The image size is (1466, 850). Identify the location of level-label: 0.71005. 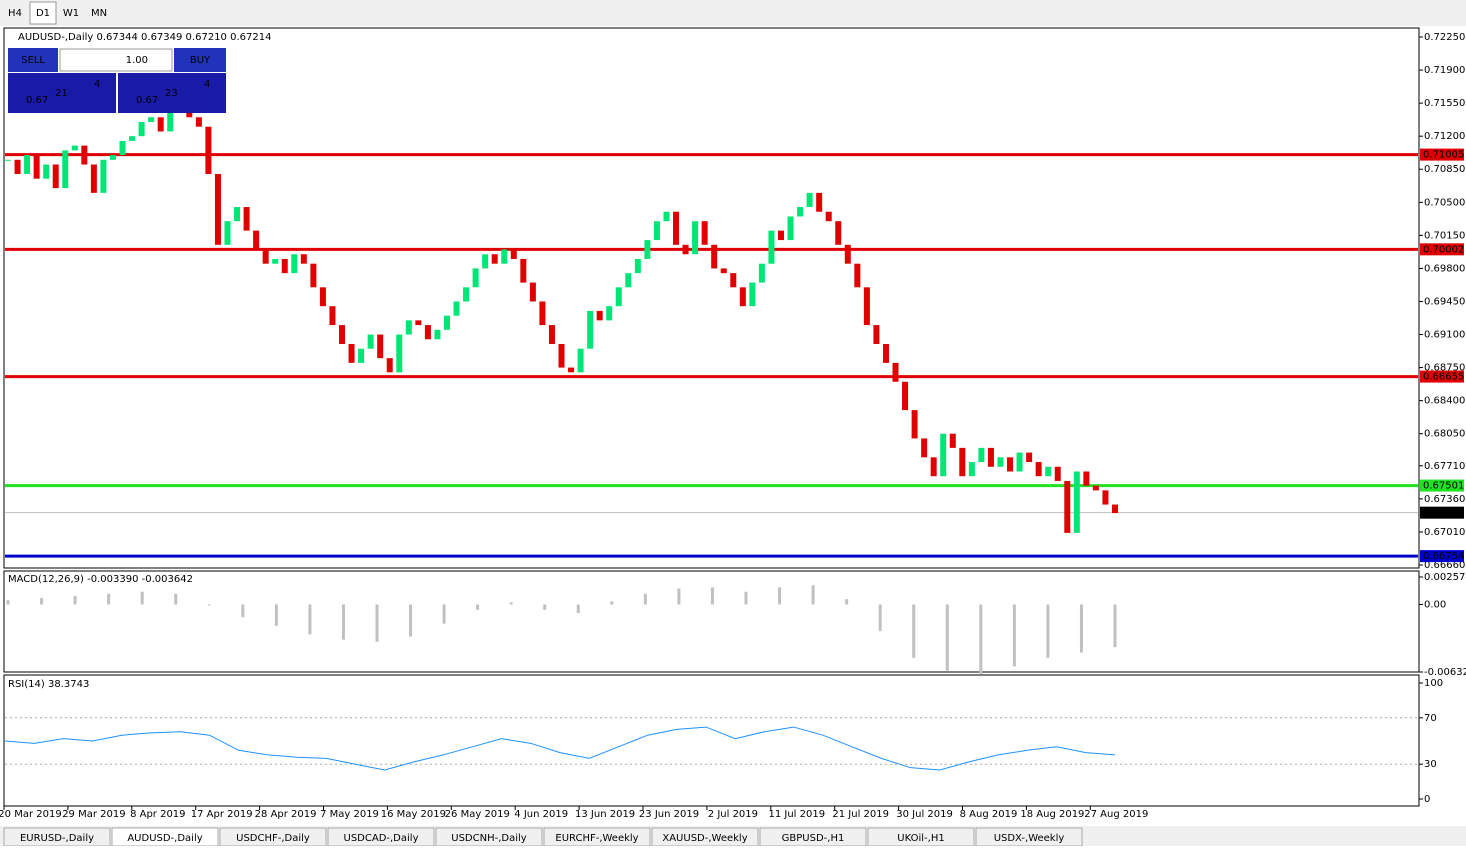
(1443, 155).